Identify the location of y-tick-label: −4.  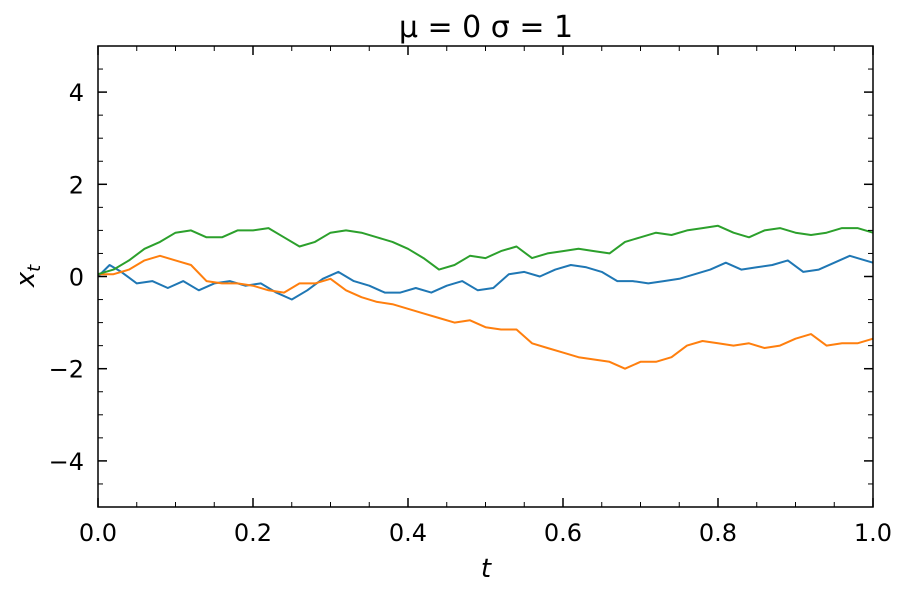
(66, 462).